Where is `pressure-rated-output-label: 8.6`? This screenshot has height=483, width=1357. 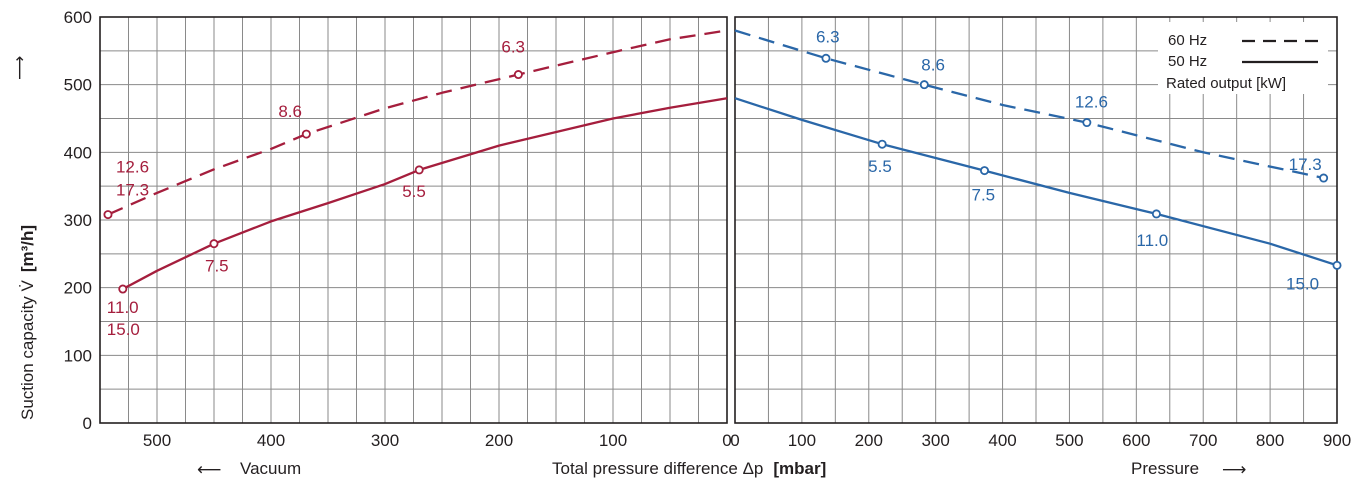
pressure-rated-output-label: 8.6 is located at coordinates (933, 65).